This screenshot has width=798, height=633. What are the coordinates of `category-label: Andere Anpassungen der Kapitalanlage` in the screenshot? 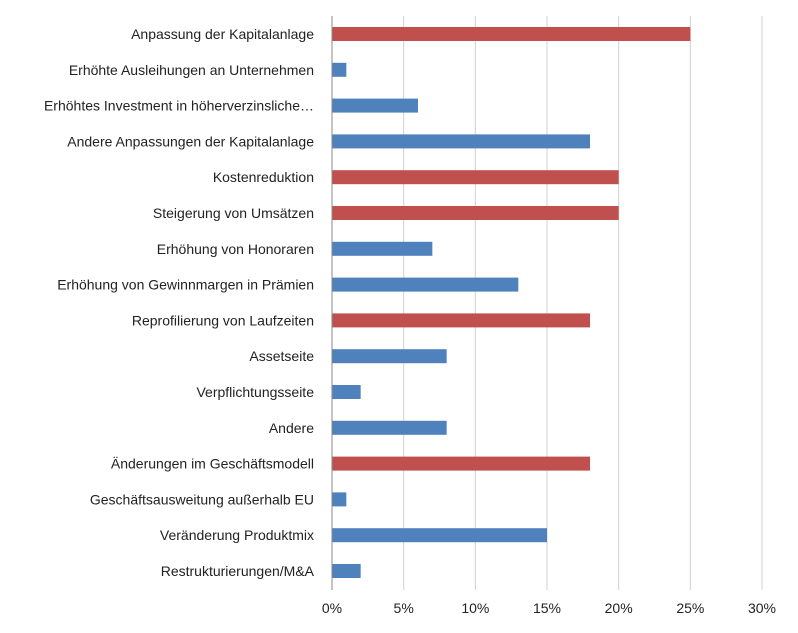 It's located at (190, 141).